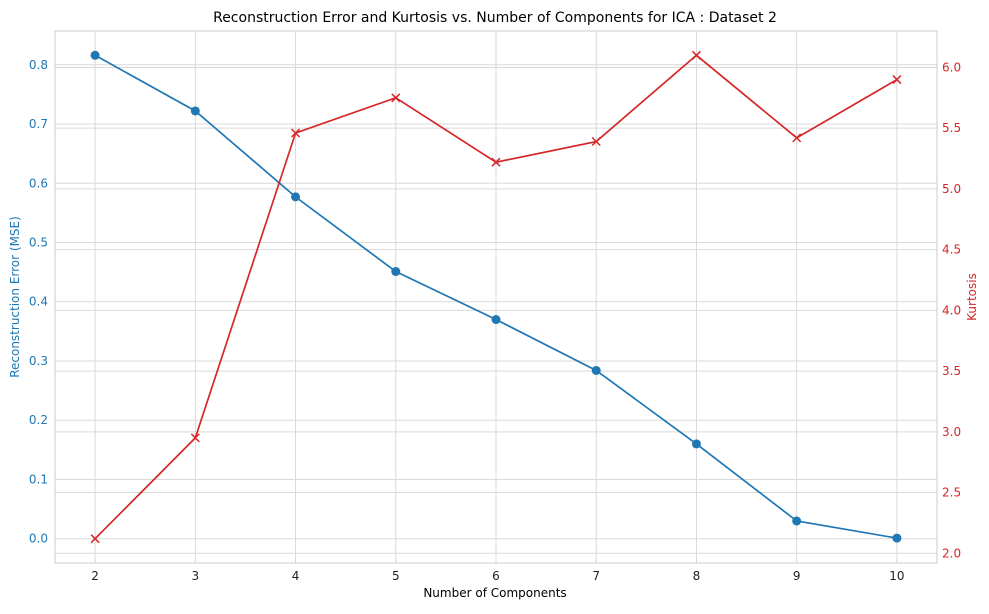 The image size is (989, 614). I want to click on y-right-tick-label: 2.0, so click(951, 553).